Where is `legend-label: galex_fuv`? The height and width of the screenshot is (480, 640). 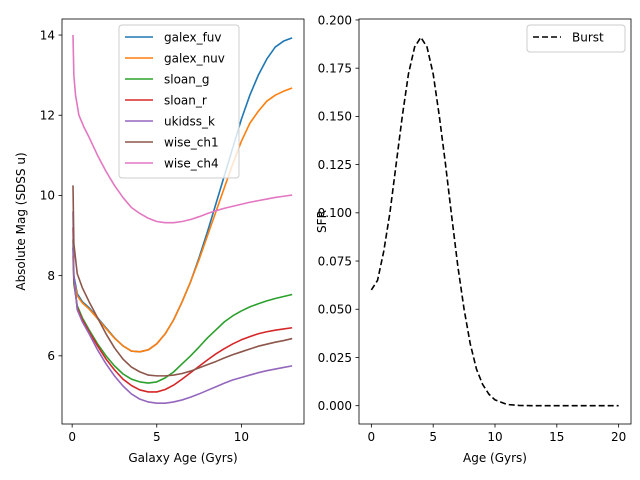 legend-label: galex_fuv is located at coordinates (193, 37).